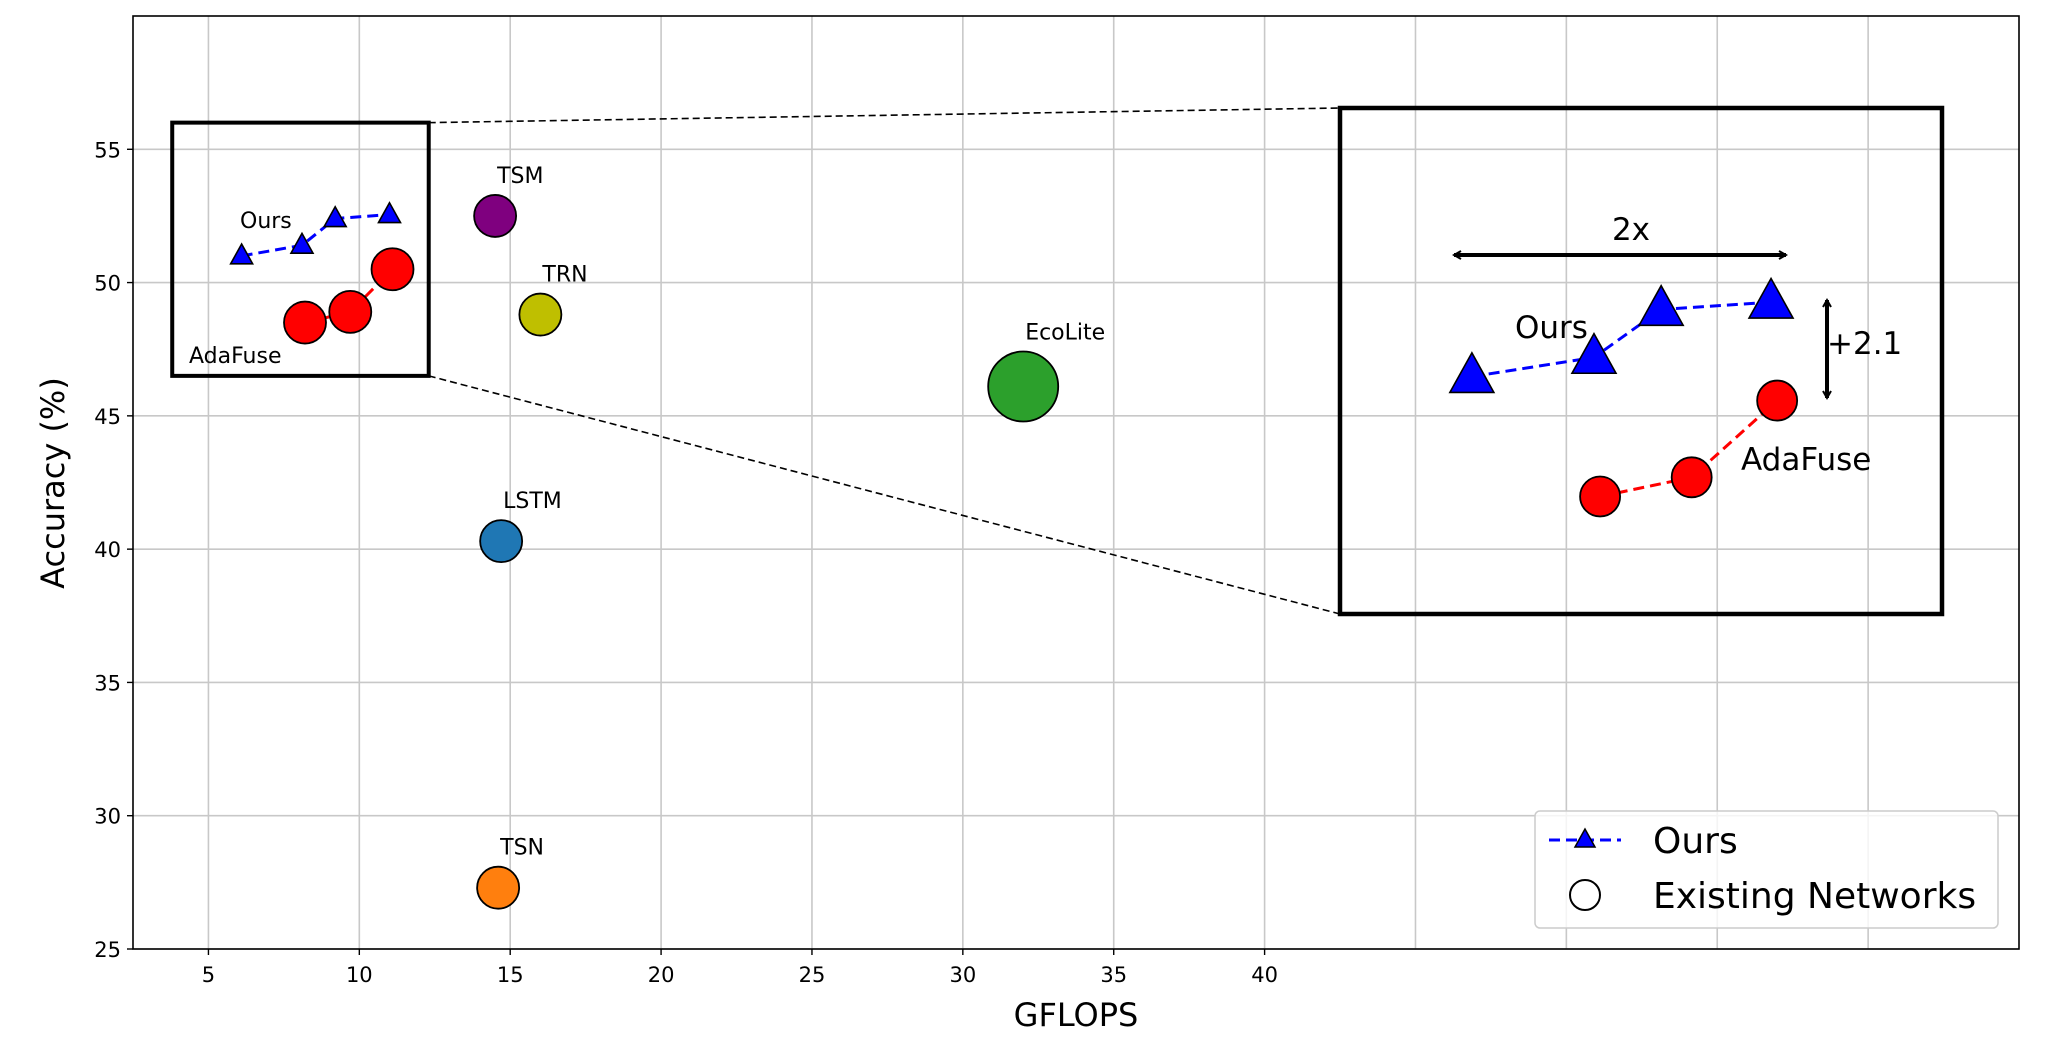  What do you see at coordinates (1864, 344) in the screenshot?
I see `gain-label: +2.1` at bounding box center [1864, 344].